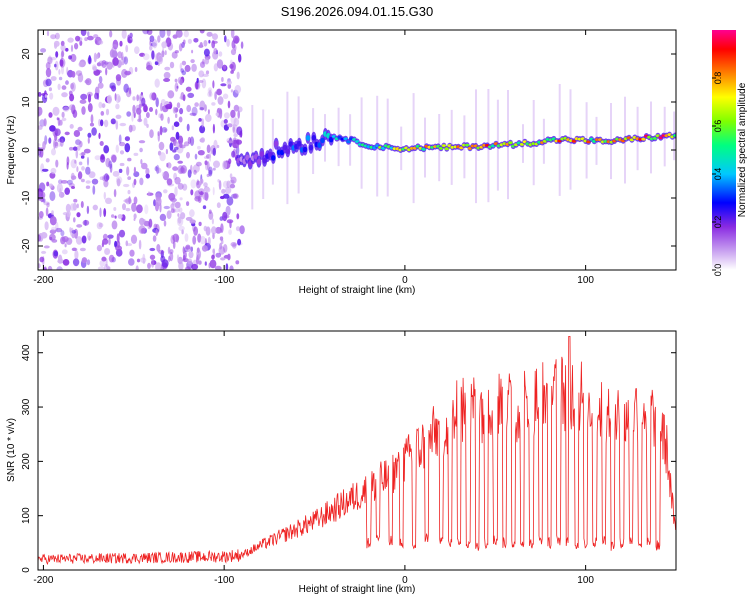  Describe the element at coordinates (26, 406) in the screenshot. I see `y-tick-label: 300` at that location.